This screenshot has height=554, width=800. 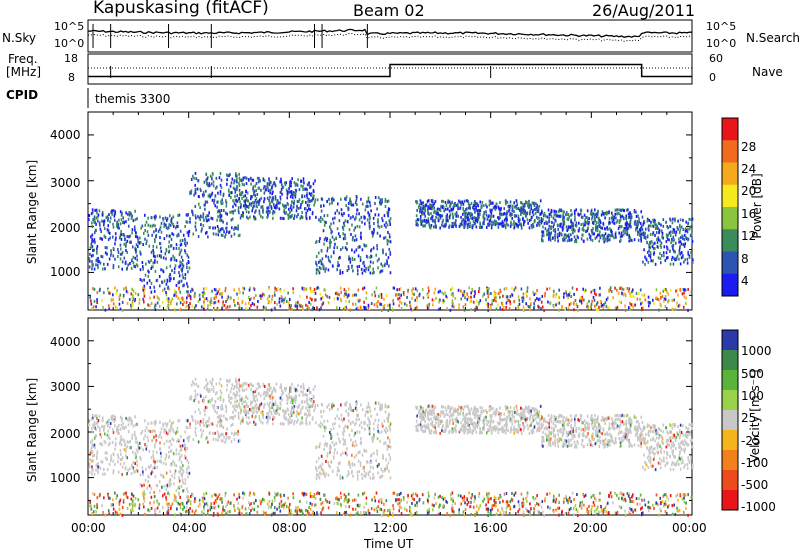 I want to click on power-cb-tick: 16, so click(x=749, y=214).